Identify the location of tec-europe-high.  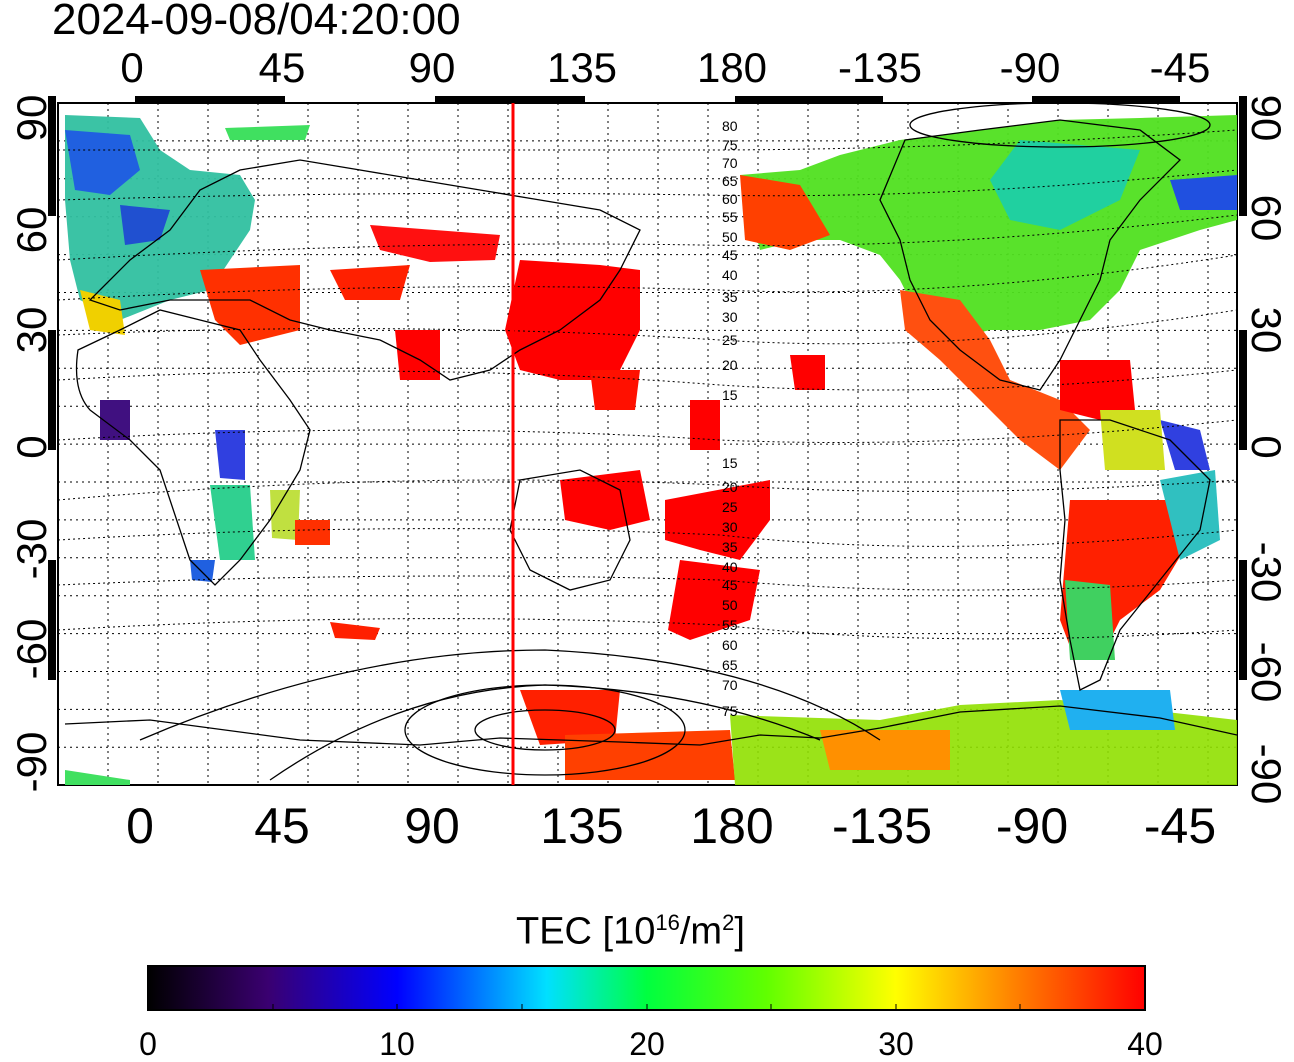
(102, 312).